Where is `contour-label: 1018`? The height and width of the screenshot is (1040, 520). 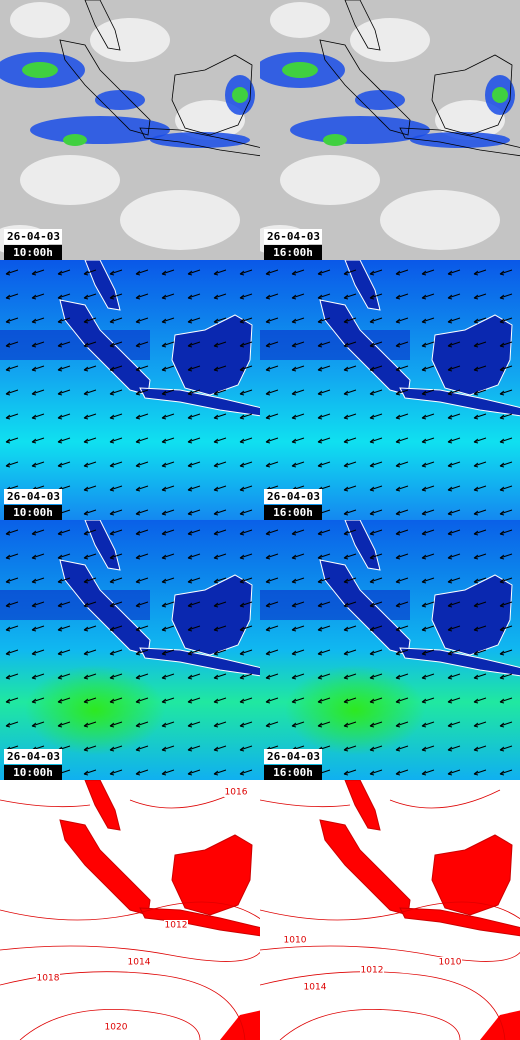 contour-label: 1018 is located at coordinates (48, 979).